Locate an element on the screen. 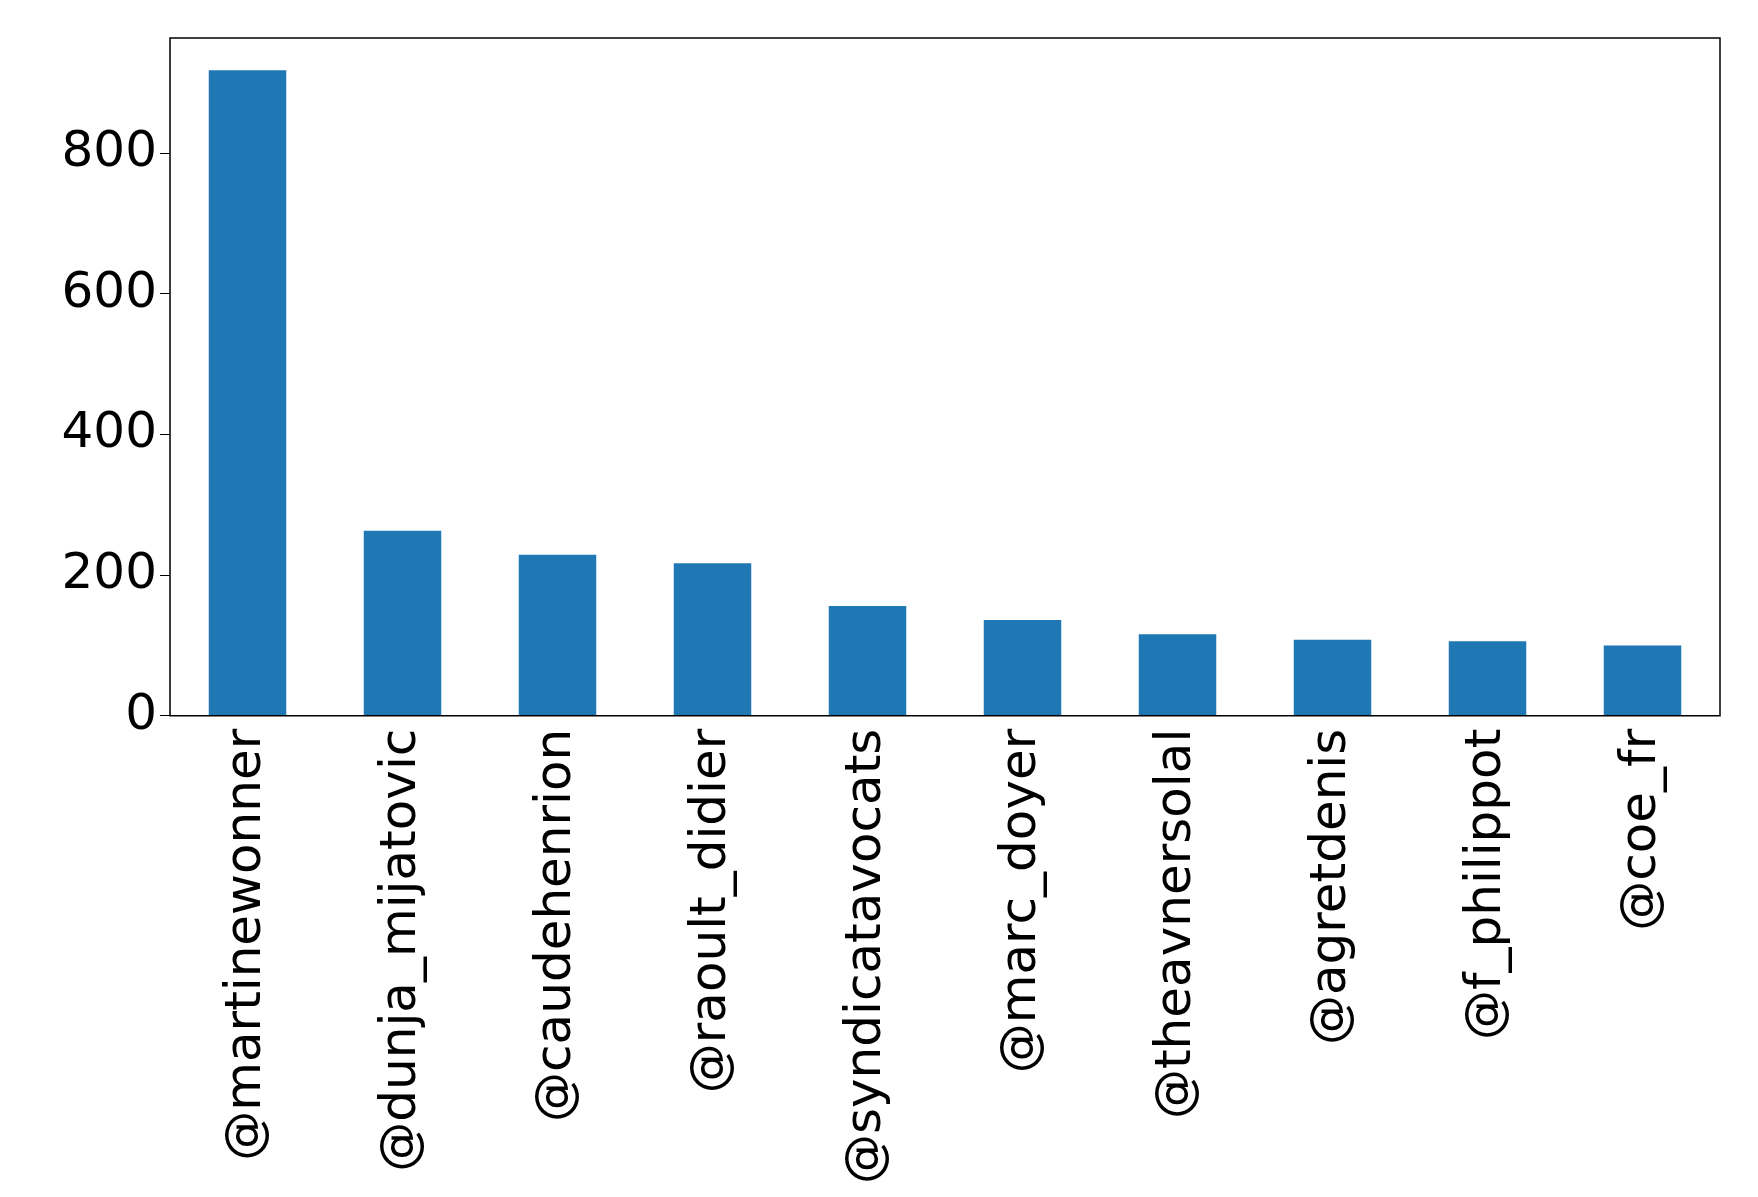 The height and width of the screenshot is (1197, 1758). x-tick-label: @caudehenrion is located at coordinates (553, 925).